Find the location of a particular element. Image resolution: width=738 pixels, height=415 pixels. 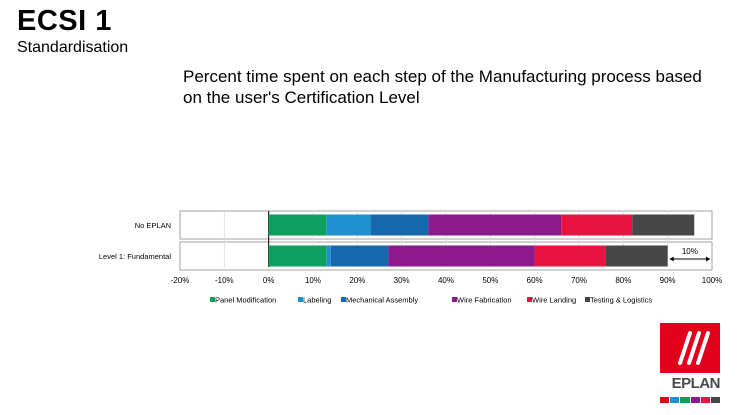

legend-label: Mechanical Assembly is located at coordinates (382, 300).